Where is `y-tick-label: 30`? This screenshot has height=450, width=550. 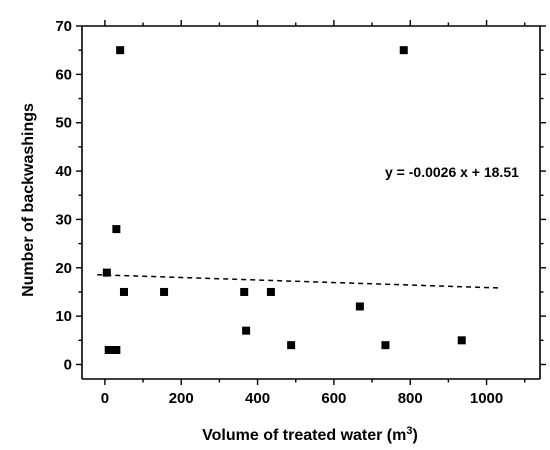 y-tick-label: 30 is located at coordinates (63, 219).